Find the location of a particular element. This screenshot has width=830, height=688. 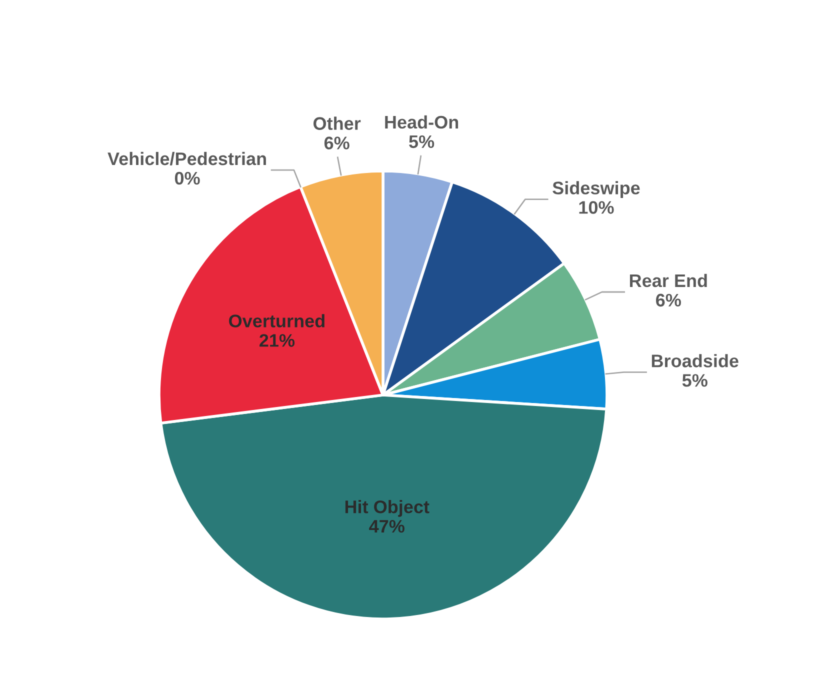

text: 0% is located at coordinates (187, 178).